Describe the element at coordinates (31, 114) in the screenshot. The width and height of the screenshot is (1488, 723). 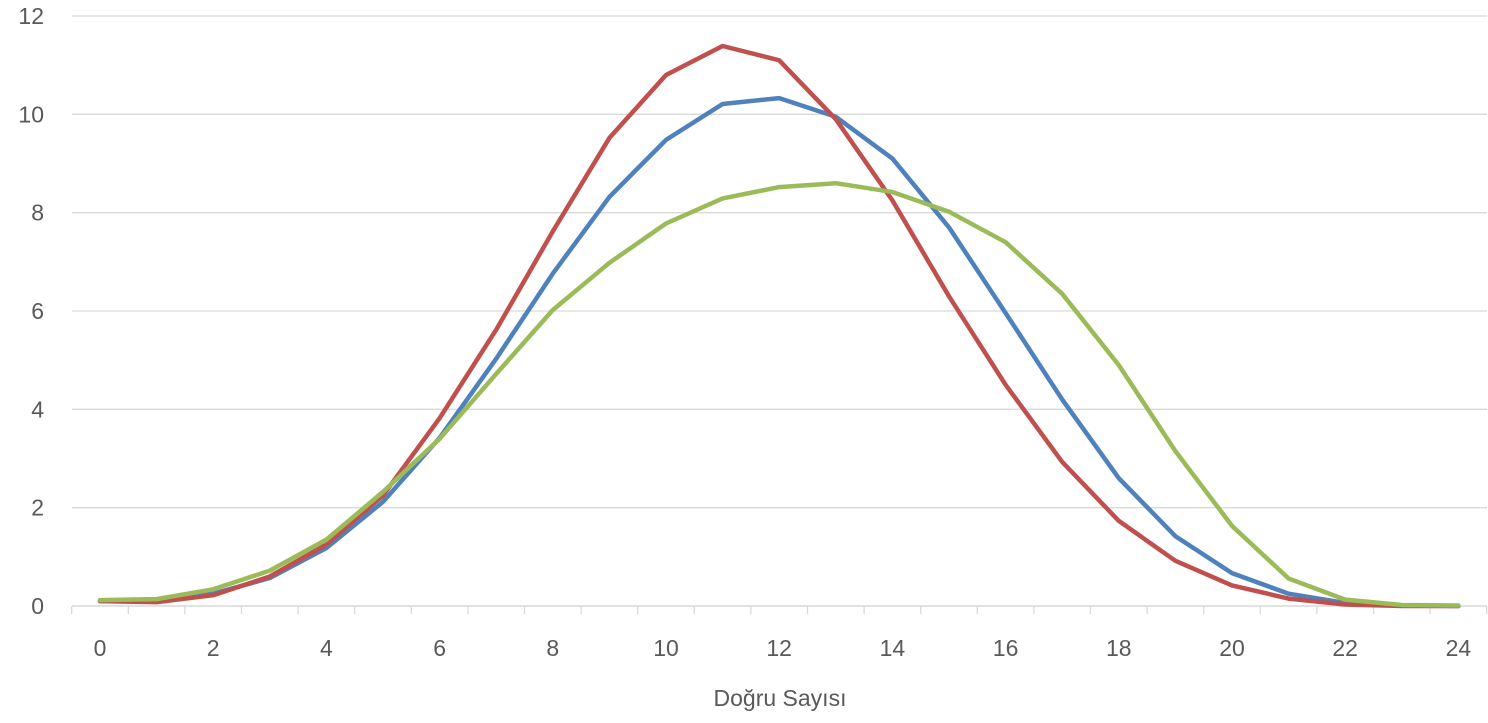
I see `y-tick-label: 10` at that location.